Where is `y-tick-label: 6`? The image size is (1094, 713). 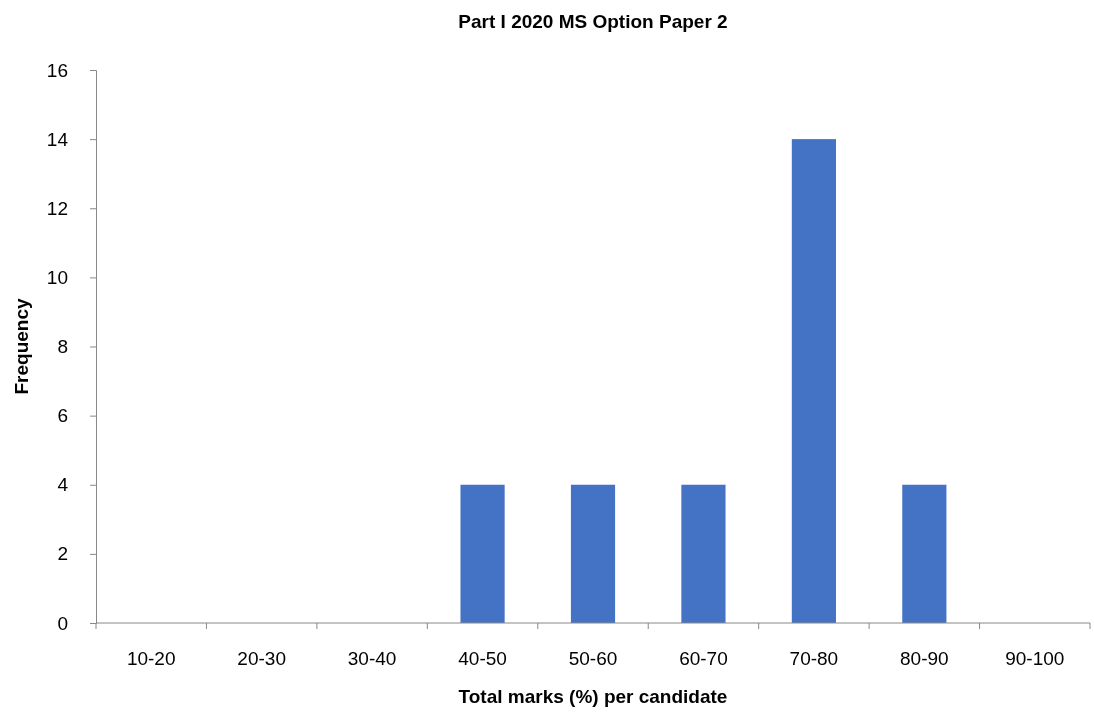
y-tick-label: 6 is located at coordinates (62, 416).